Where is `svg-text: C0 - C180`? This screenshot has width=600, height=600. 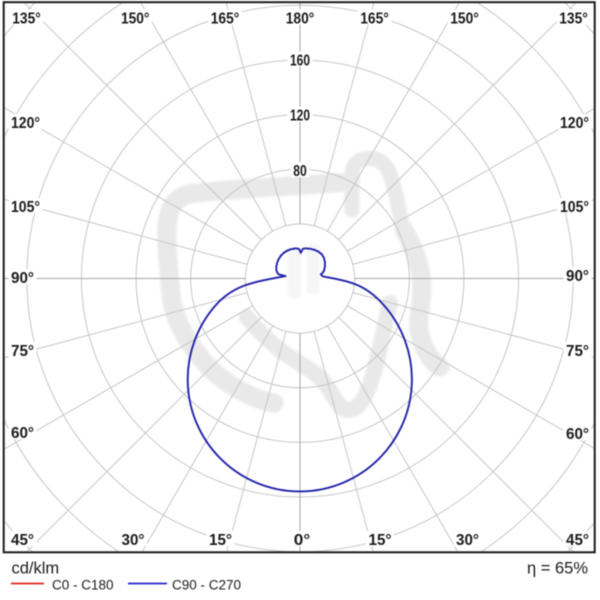
svg-text: C0 - C180 is located at coordinates (83, 585).